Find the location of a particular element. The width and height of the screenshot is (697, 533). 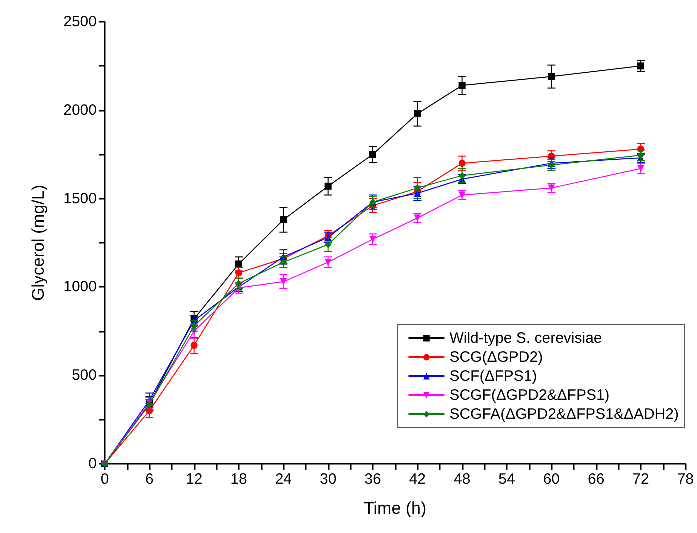

y-axis-title: Glycerol (mg/L) is located at coordinates (38, 243).